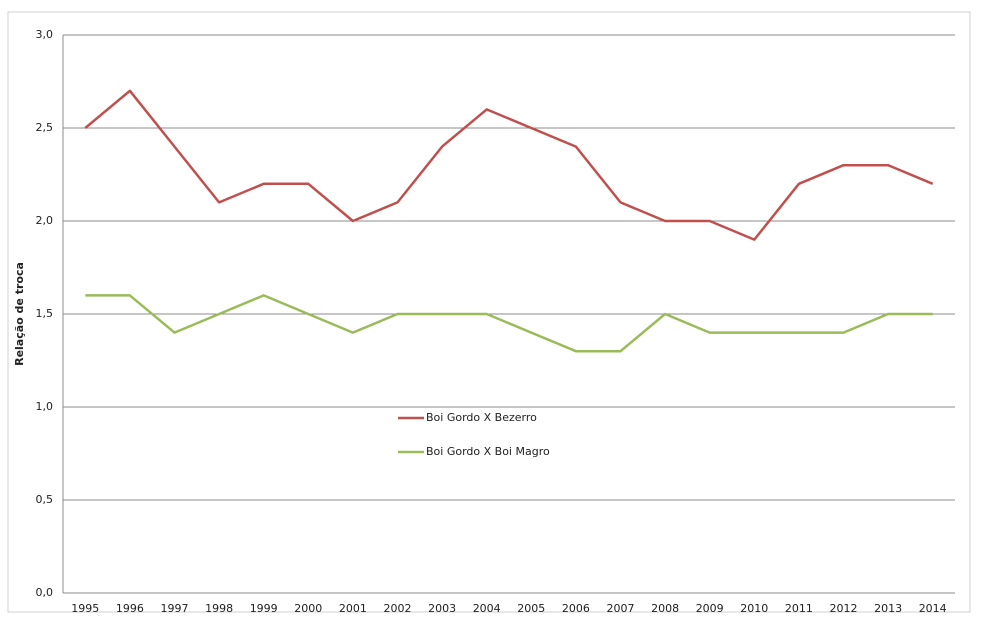  What do you see at coordinates (481, 417) in the screenshot?
I see `legend-label: Boi Gordo X Bezerro` at bounding box center [481, 417].